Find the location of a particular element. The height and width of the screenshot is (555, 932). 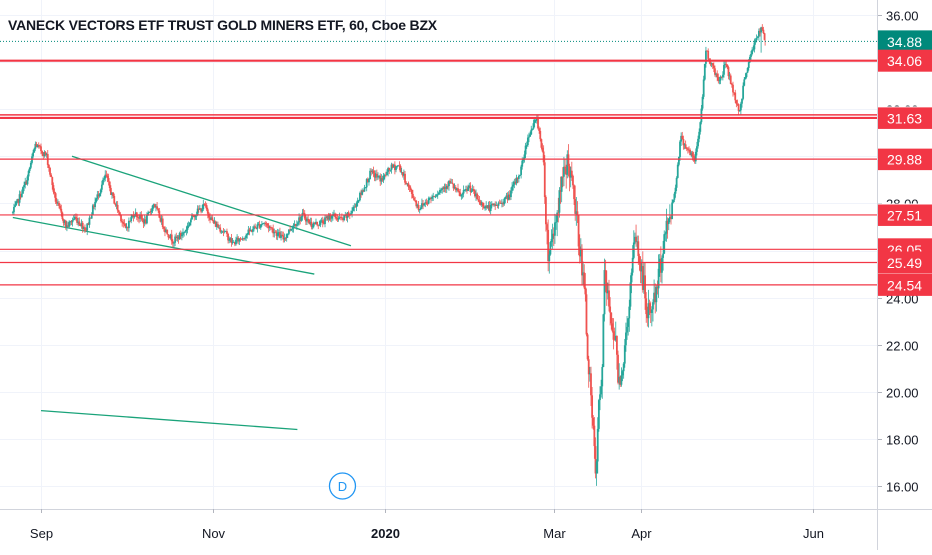

level-price-label: 27.51 is located at coordinates (904, 215).